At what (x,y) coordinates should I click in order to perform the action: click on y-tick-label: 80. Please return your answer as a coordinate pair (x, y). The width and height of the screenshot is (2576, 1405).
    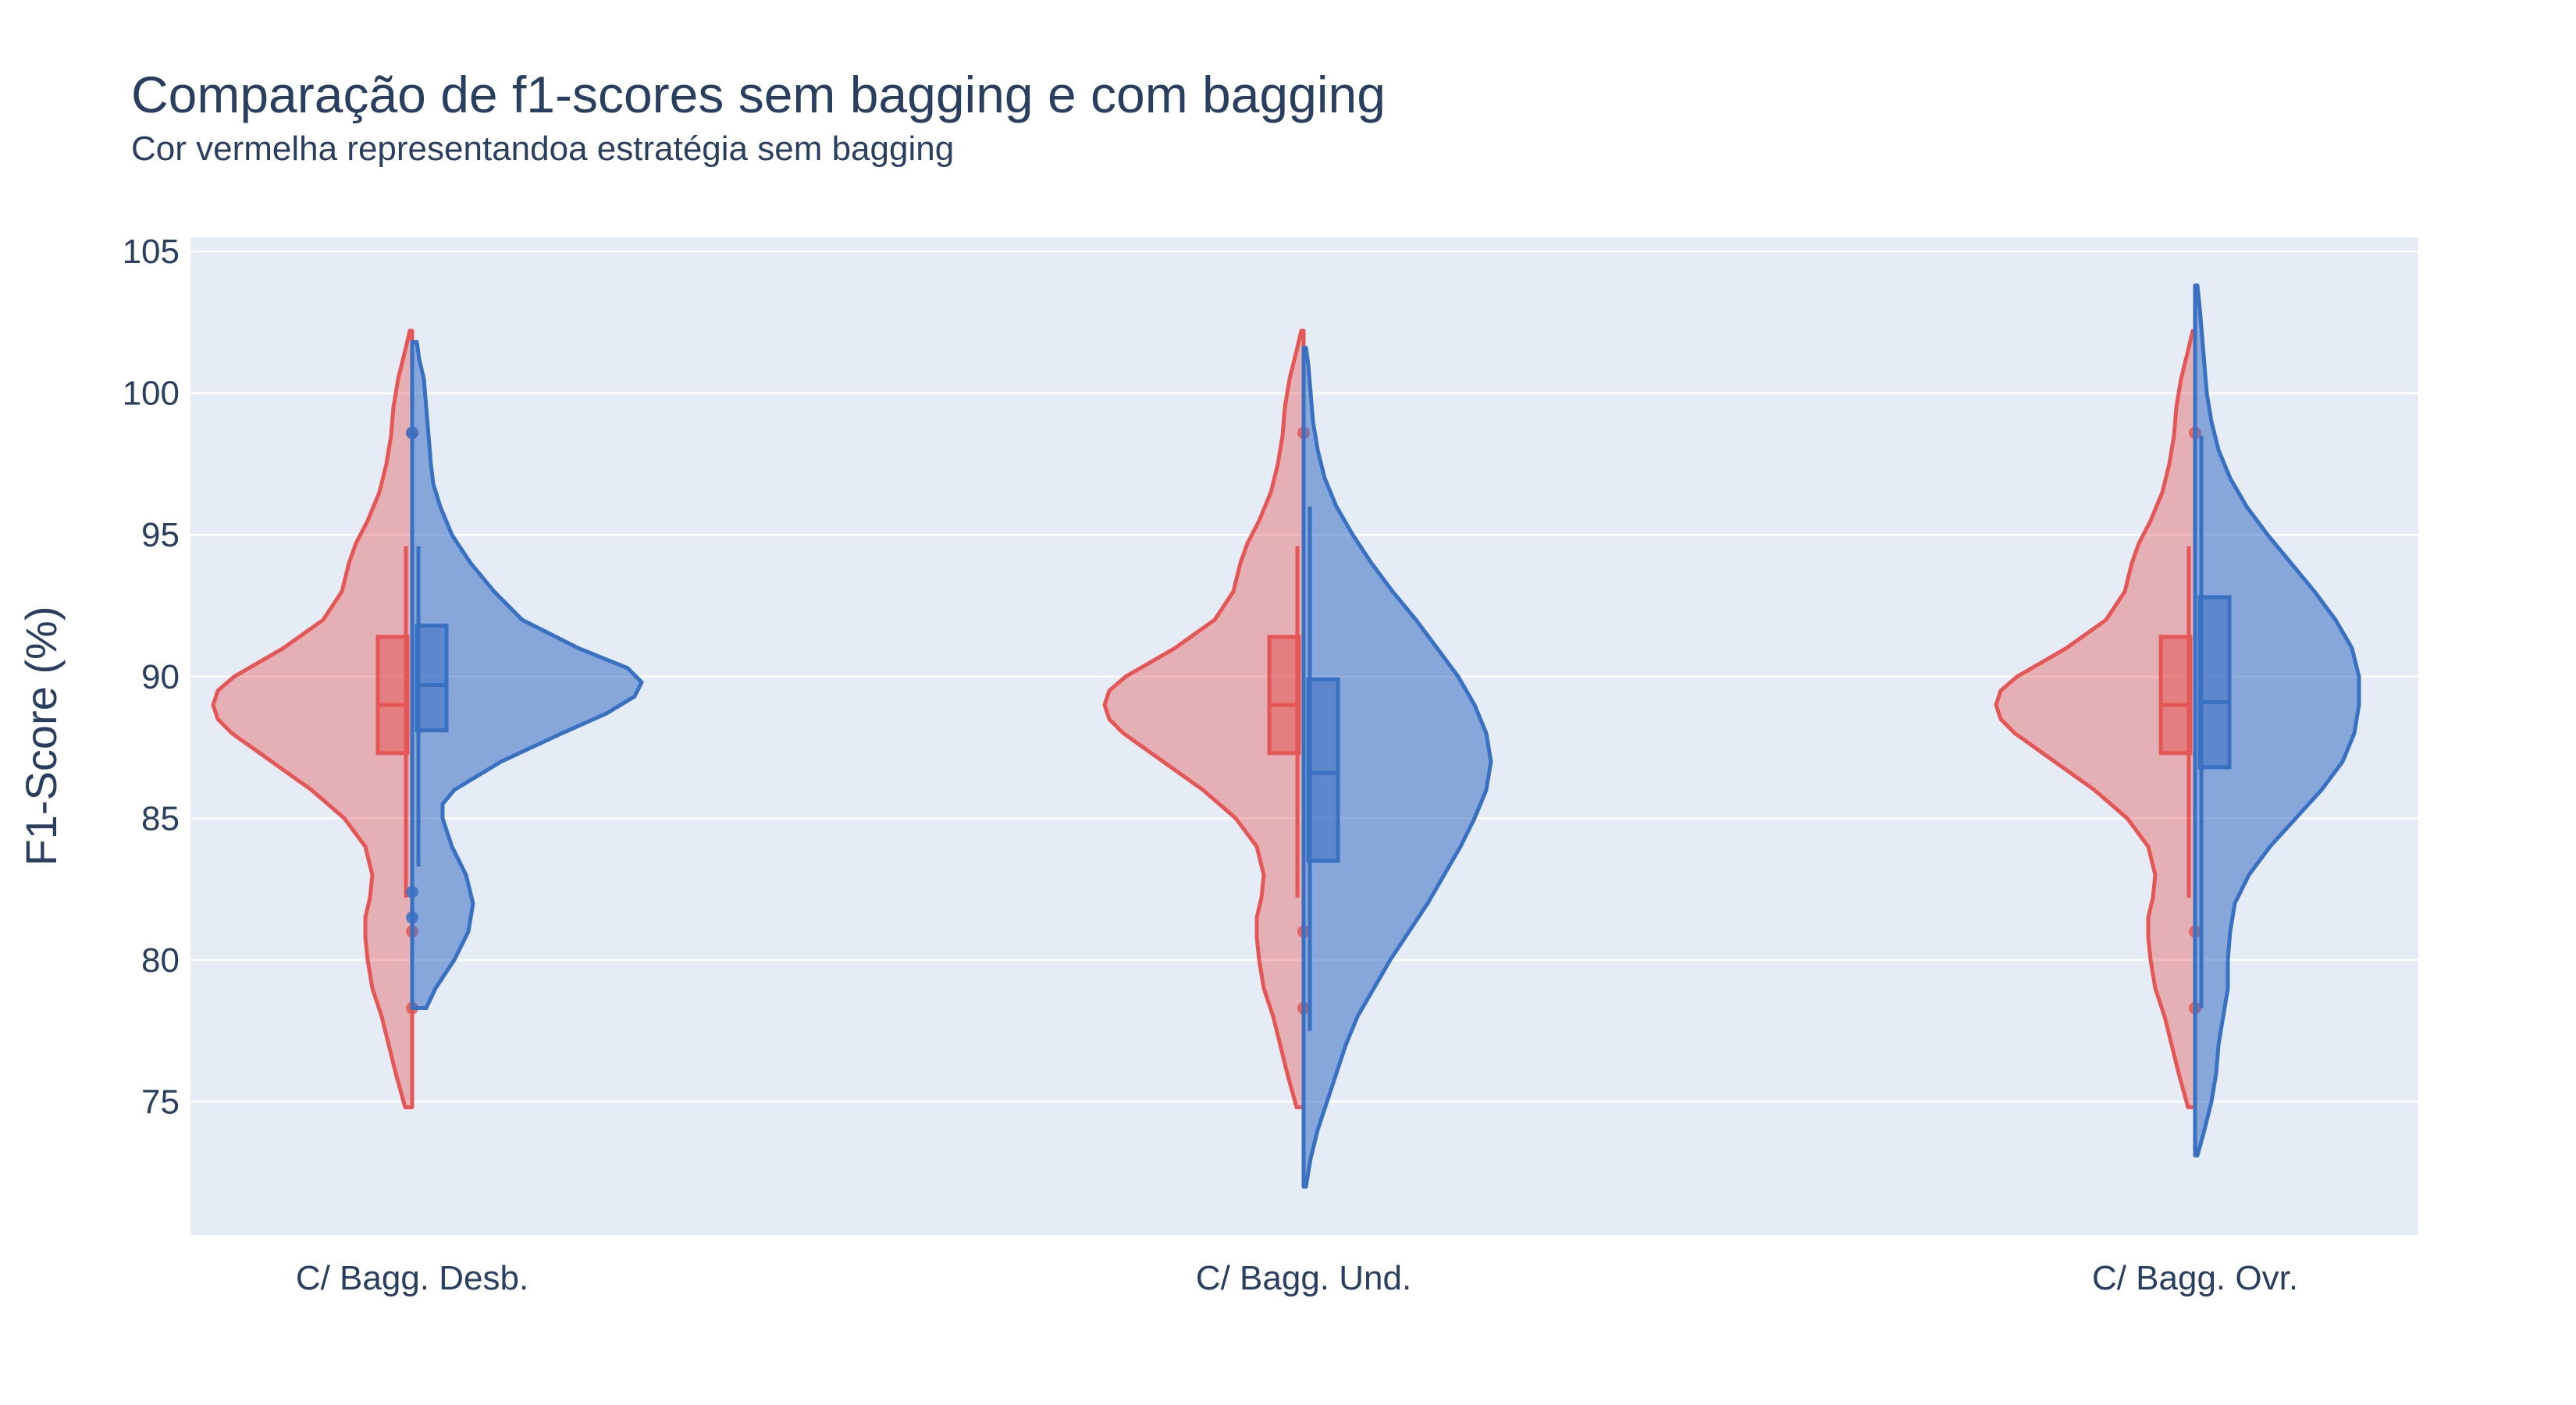
    Looking at the image, I should click on (160, 961).